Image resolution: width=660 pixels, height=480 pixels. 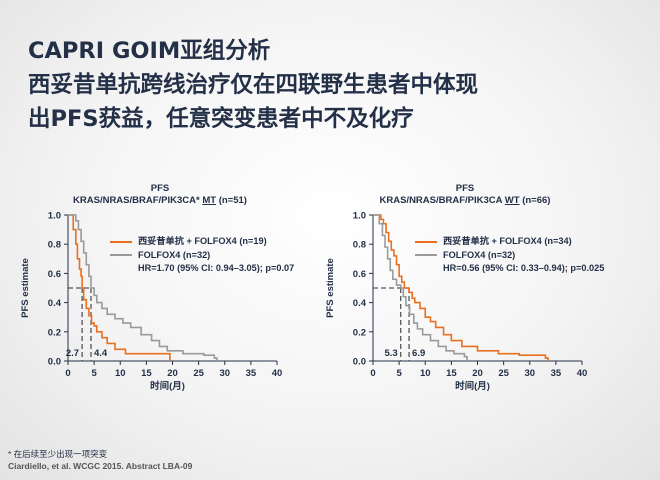 I want to click on median-value-label: 5.3, so click(x=390, y=353).